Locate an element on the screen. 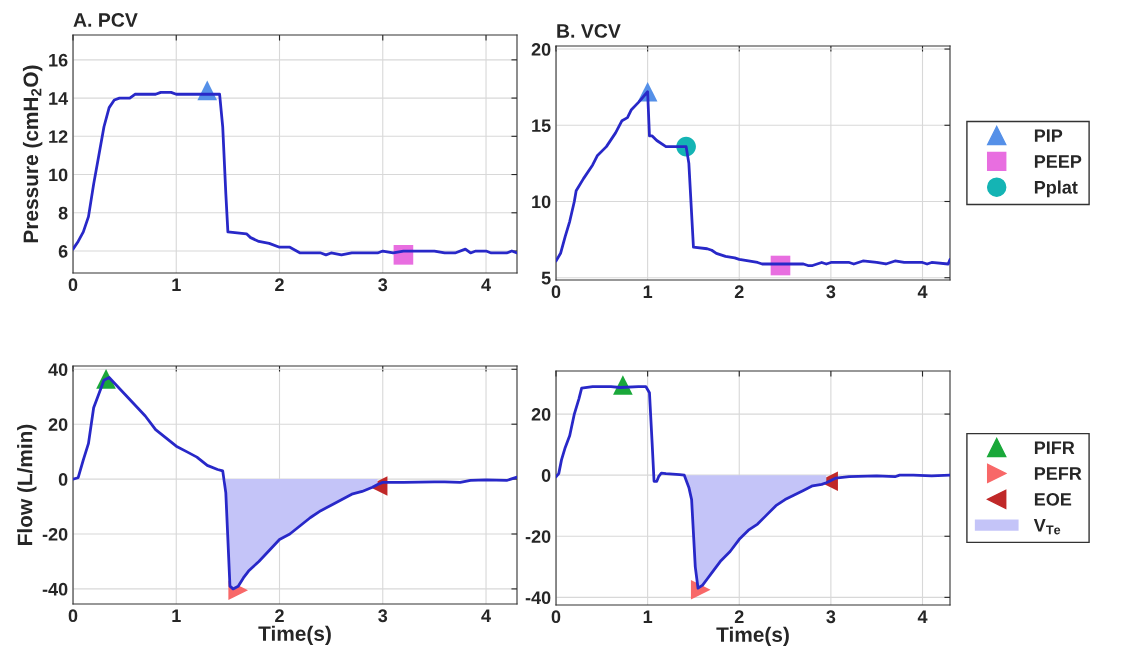  y-tick-label: 16 is located at coordinates (58, 60).